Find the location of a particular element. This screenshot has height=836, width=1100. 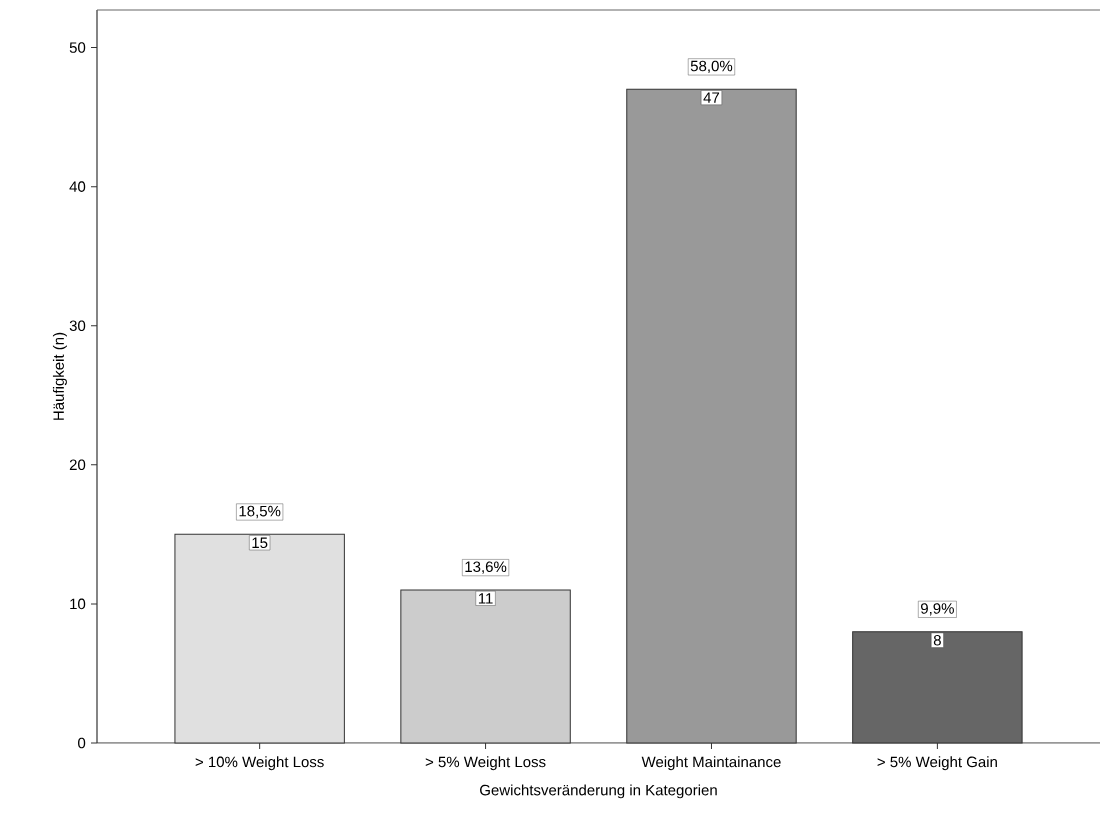

x-axis-title: Gewichtsveränderung in Kategorien is located at coordinates (598, 791).